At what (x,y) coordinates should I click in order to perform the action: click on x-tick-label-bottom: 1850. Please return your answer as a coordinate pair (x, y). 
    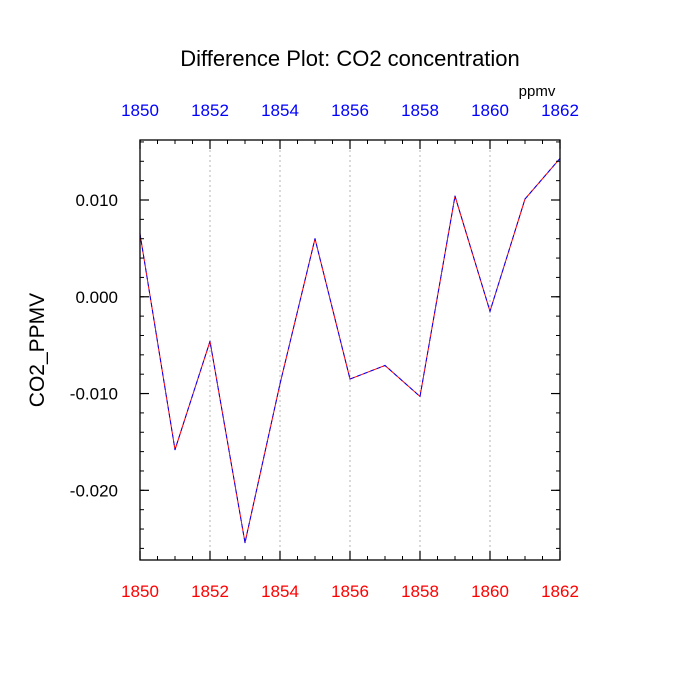
    Looking at the image, I should click on (140, 591).